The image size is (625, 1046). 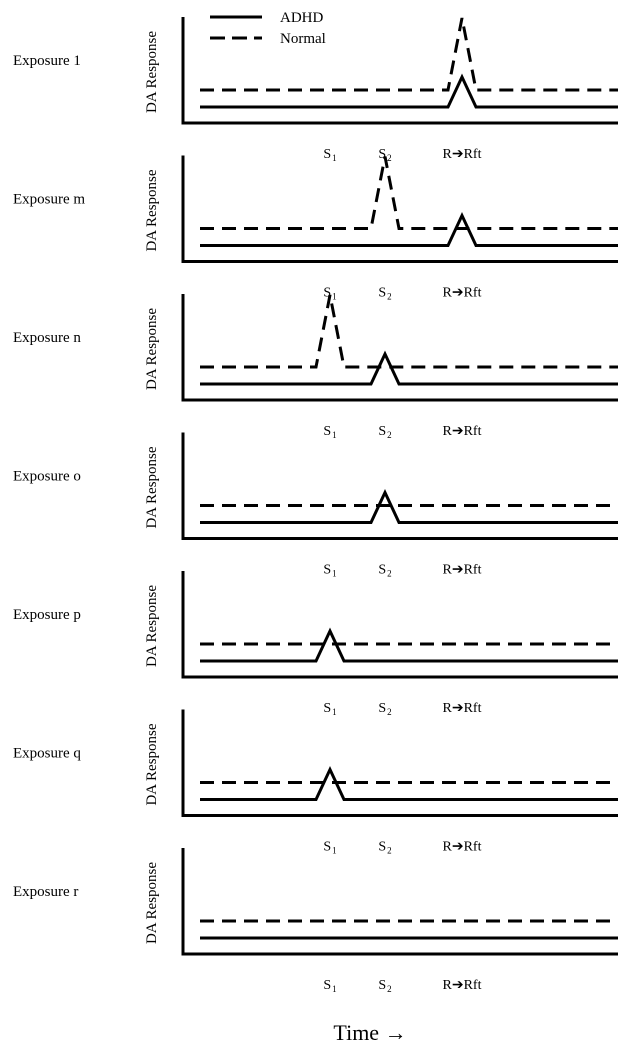 What do you see at coordinates (268, 28) in the screenshot?
I see `legend: ADHD Normal` at bounding box center [268, 28].